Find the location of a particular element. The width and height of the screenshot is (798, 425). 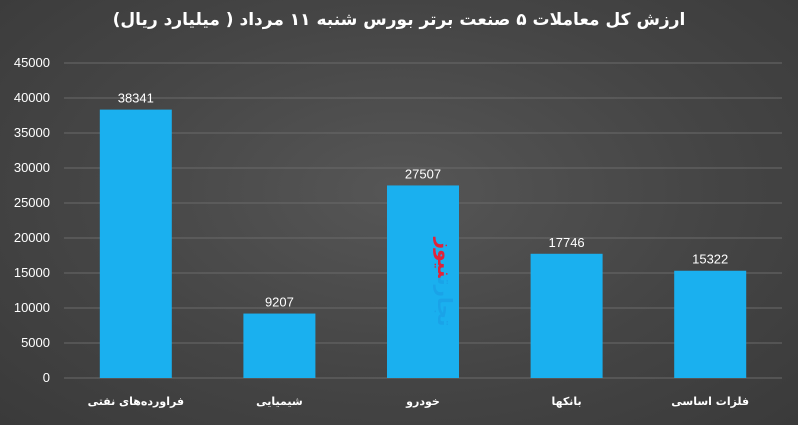

y-tick-label: 20000 is located at coordinates (32, 237).